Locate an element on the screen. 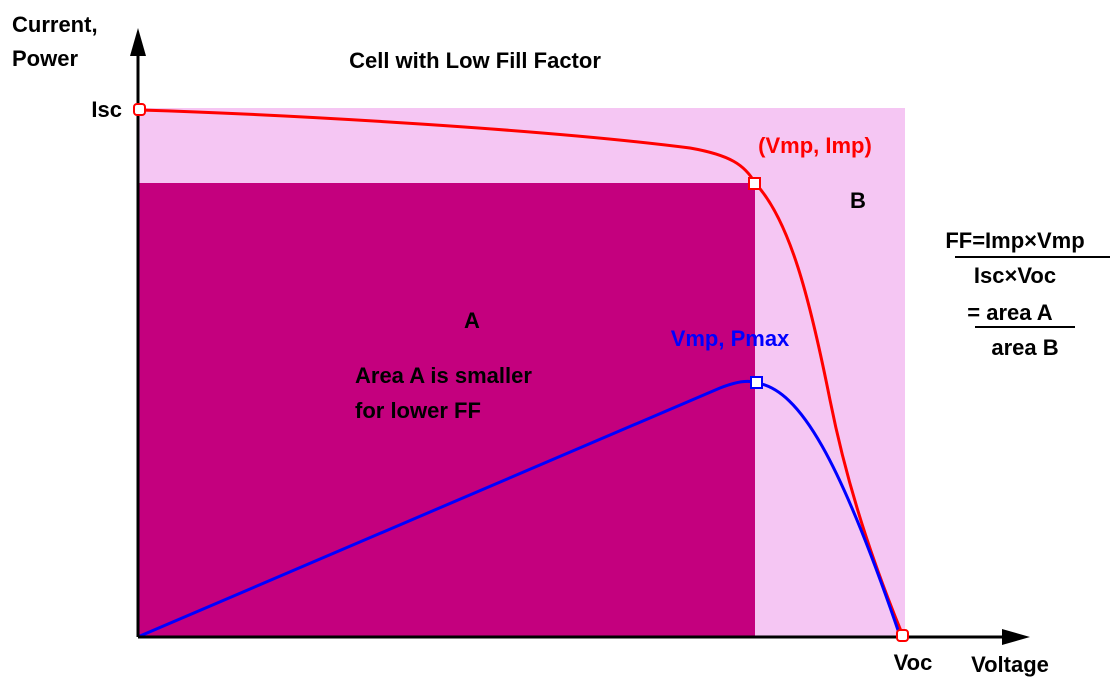  voc-marker is located at coordinates (902, 635).